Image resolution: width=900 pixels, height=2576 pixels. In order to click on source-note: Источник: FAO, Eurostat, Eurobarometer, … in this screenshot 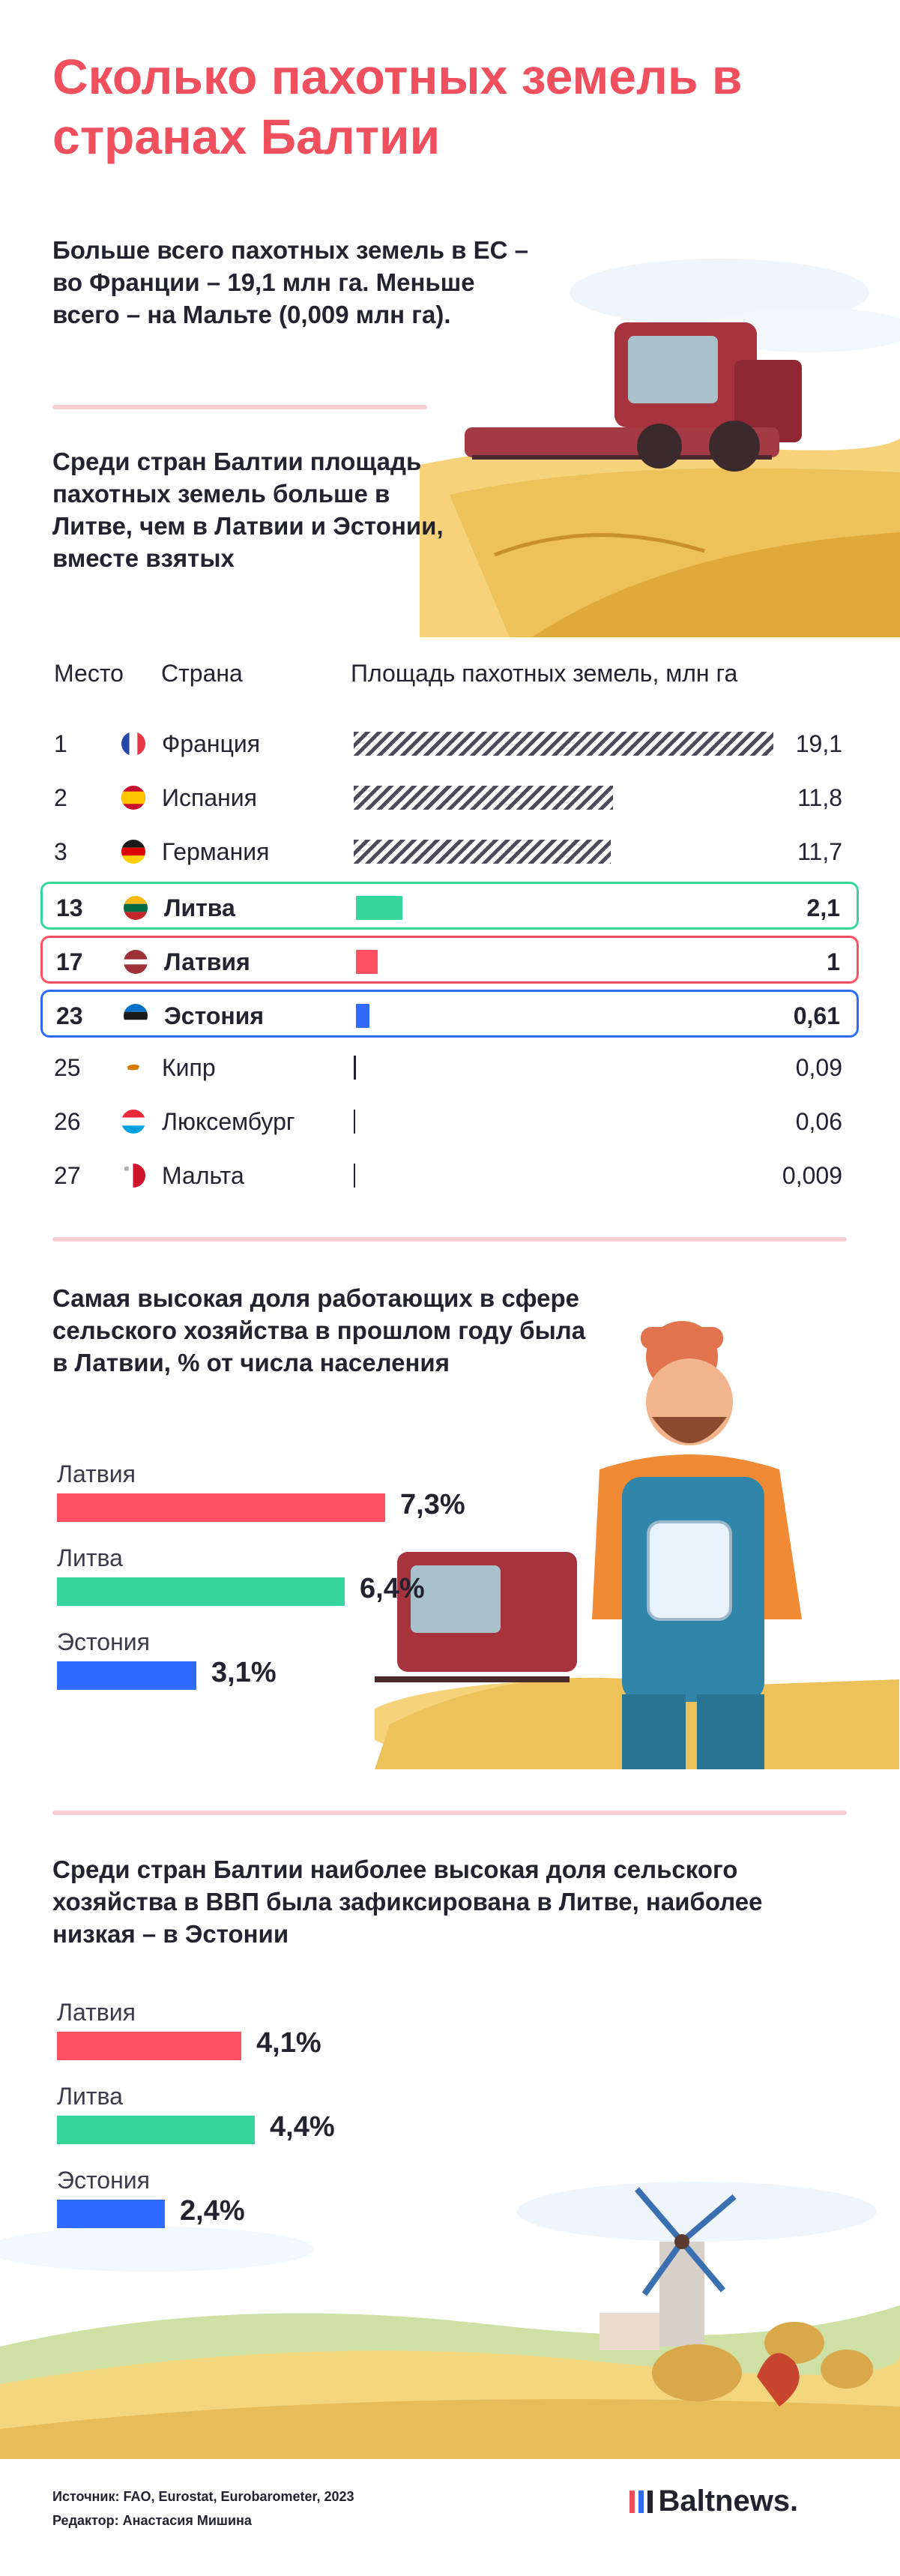, I will do `click(203, 2496)`.